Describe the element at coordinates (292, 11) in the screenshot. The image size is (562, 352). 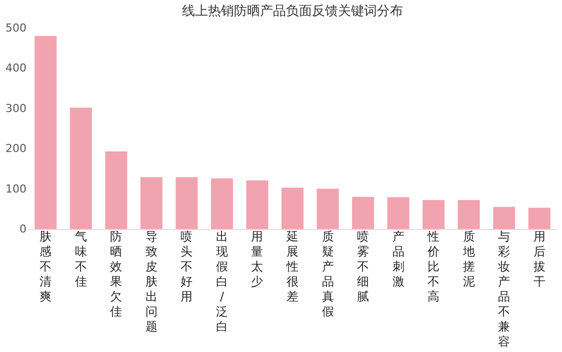
I see `chart-title: 线上热销防晒产品负面反馈关键词分布` at that location.